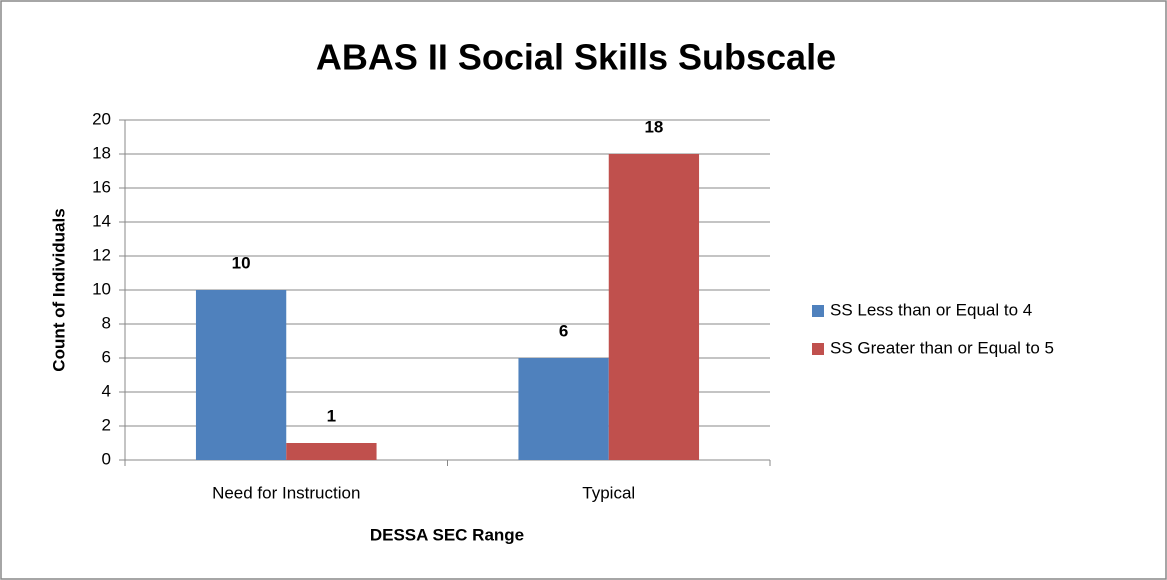  I want to click on y-tick-label: 20, so click(101, 118).